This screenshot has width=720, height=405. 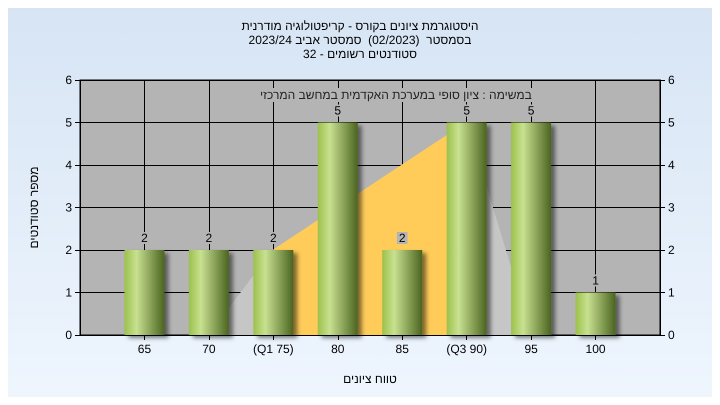 What do you see at coordinates (68, 250) in the screenshot?
I see `y-tick-label: 2` at bounding box center [68, 250].